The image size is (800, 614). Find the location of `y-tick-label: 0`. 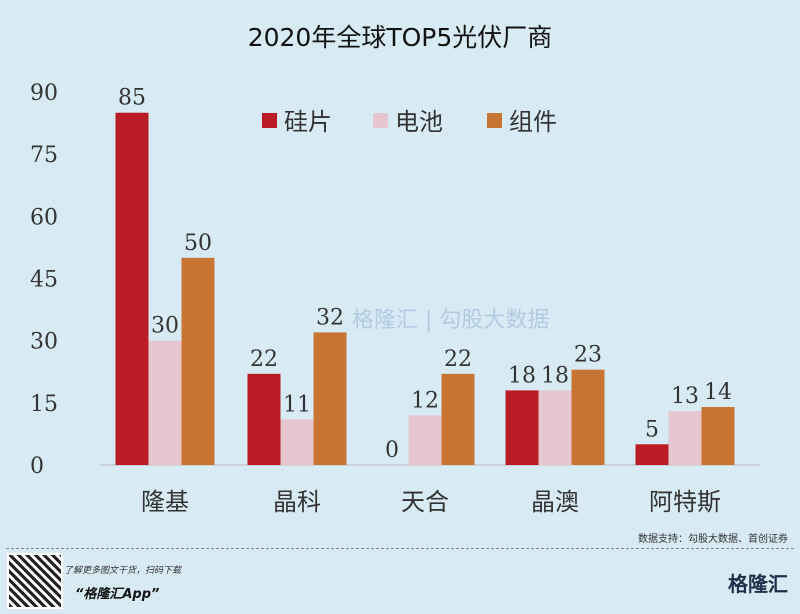

y-tick-label: 0 is located at coordinates (37, 466).